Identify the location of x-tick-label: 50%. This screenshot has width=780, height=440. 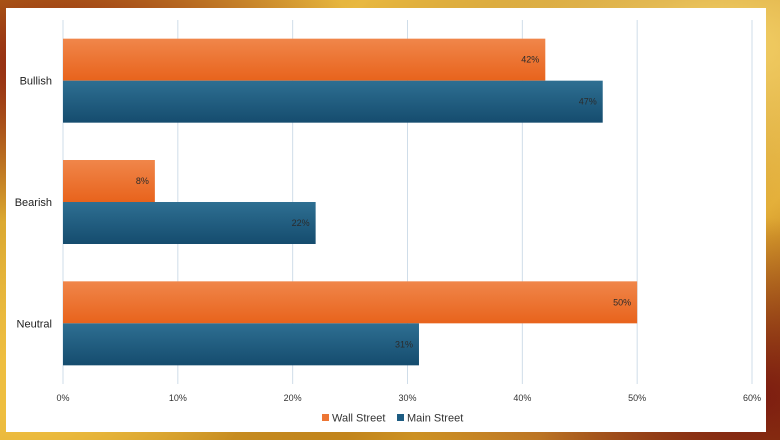
(637, 398).